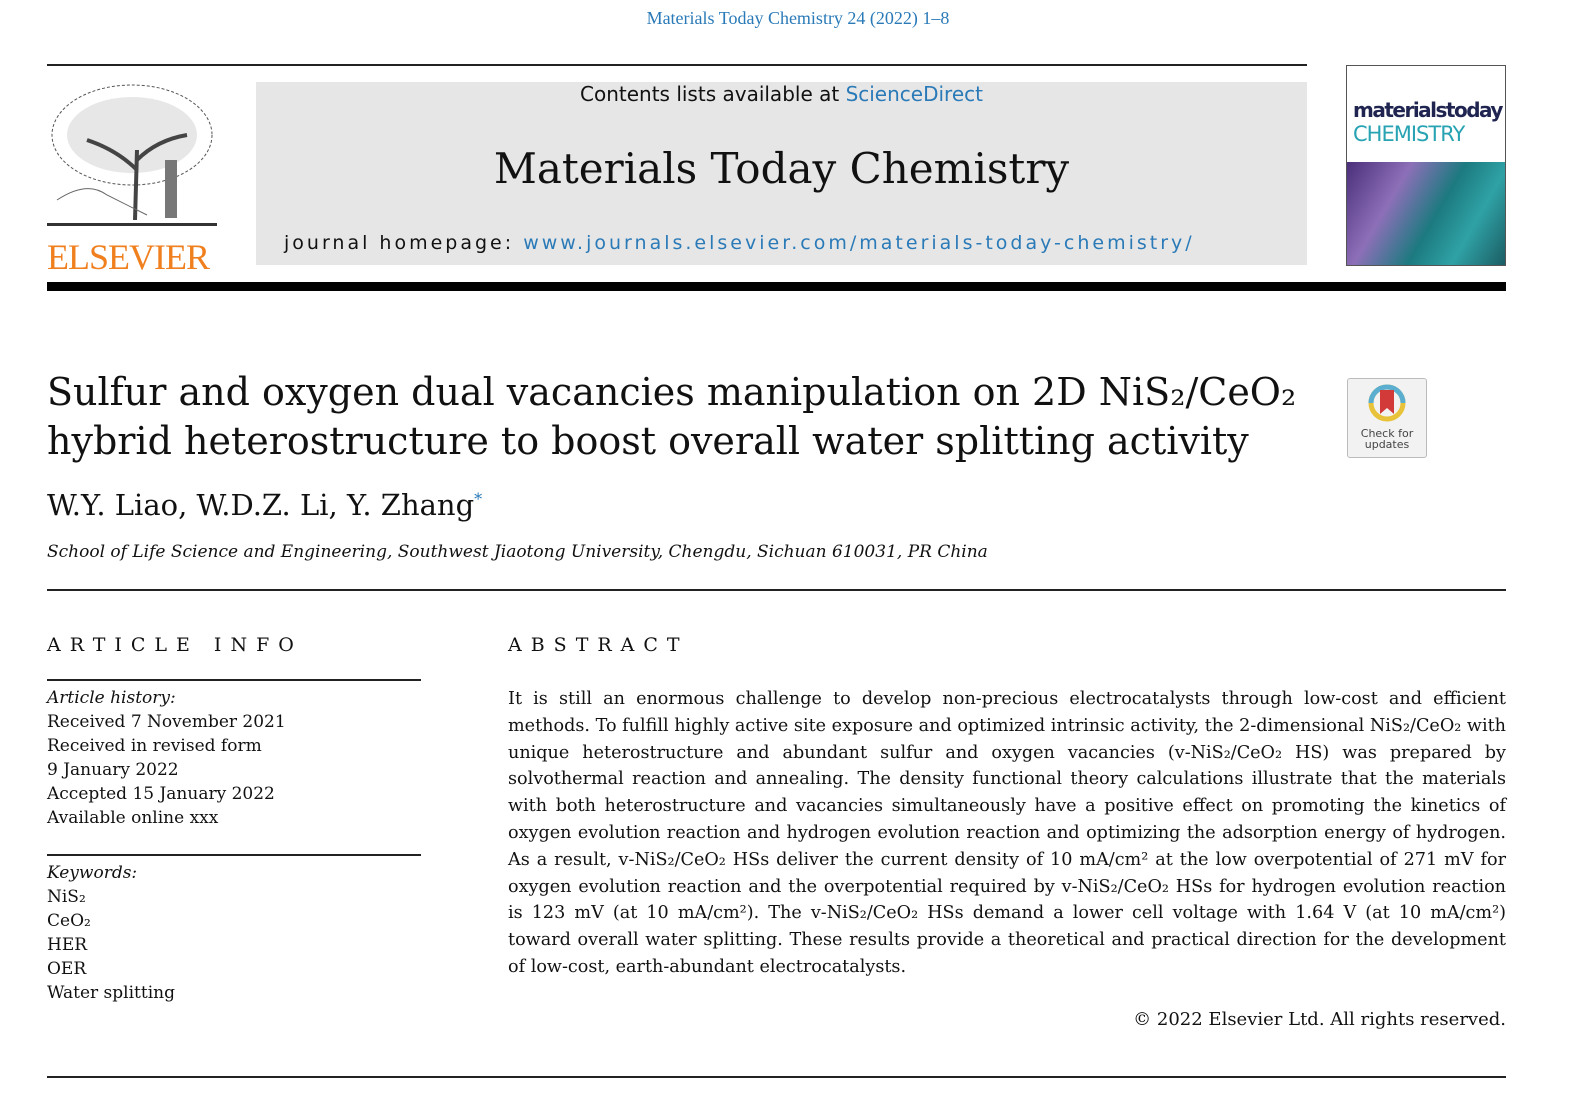  Describe the element at coordinates (598, 645) in the screenshot. I see `abstract-heading: ABSTRACT` at that location.